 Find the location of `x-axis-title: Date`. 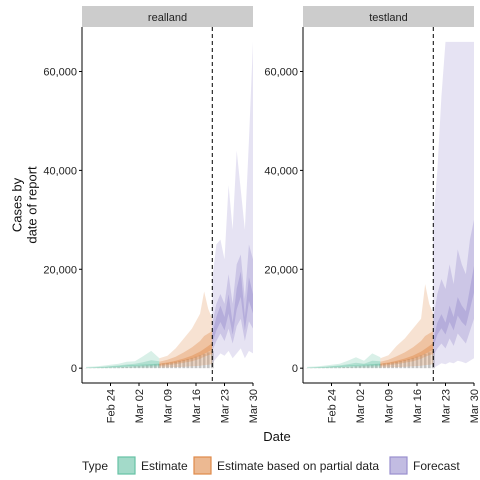

x-axis-title: Date is located at coordinates (276, 436).